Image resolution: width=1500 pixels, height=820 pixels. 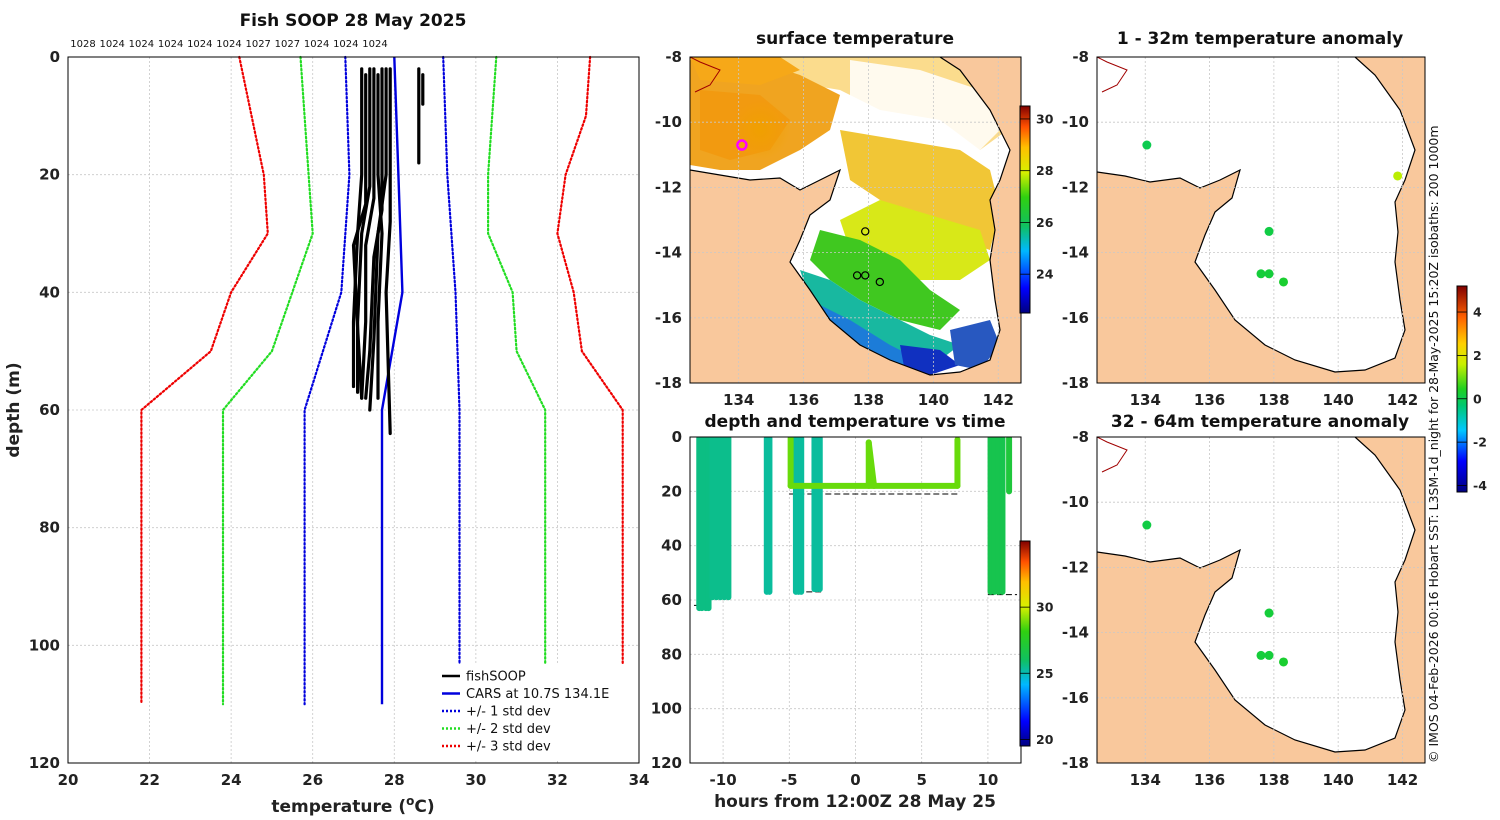 I want to click on profile-y-tick-6: 120, so click(x=44, y=763).